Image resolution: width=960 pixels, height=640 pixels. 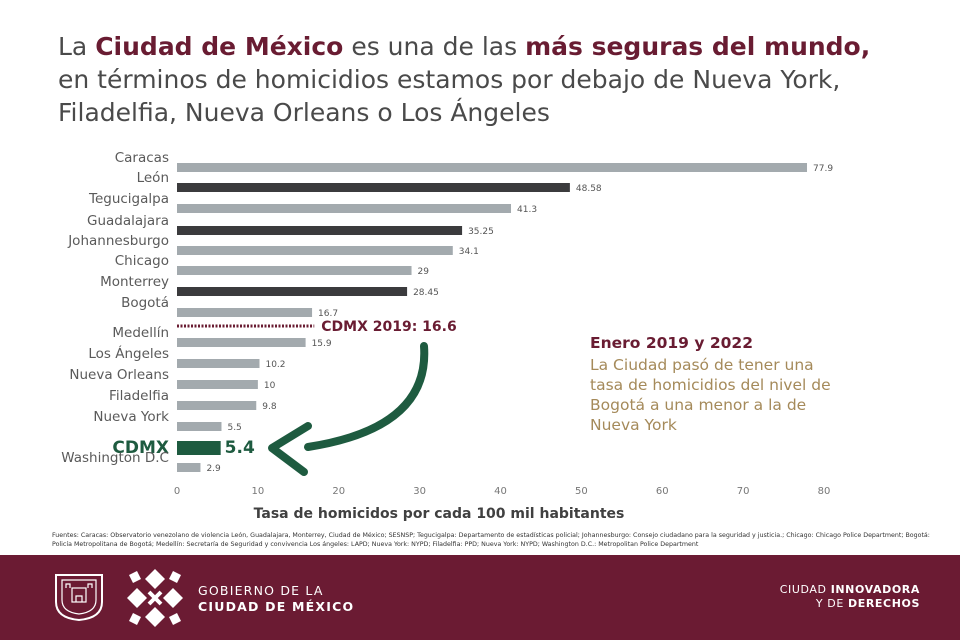 What do you see at coordinates (269, 407) in the screenshot?
I see `value-label: 9.8` at bounding box center [269, 407].